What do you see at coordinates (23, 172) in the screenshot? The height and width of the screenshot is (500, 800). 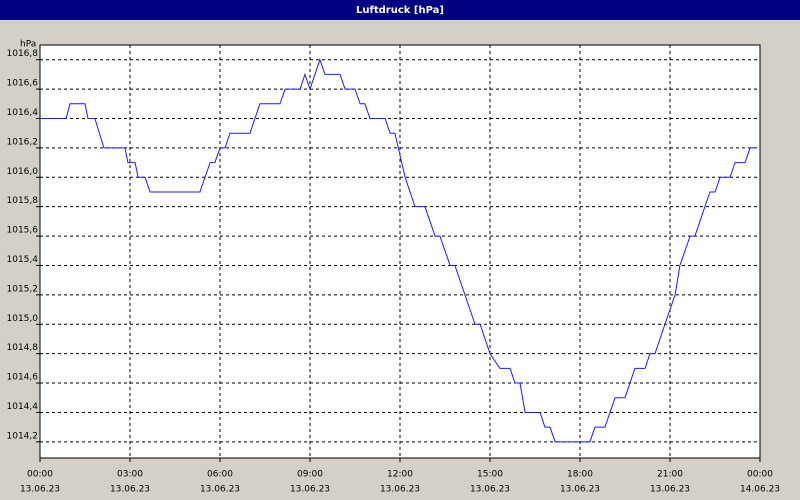 I see `y-tick-label: 1016,0` at bounding box center [23, 172].